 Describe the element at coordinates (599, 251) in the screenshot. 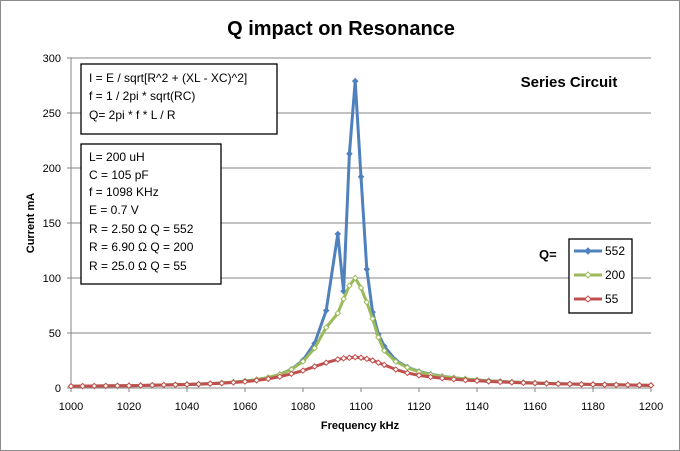

I see `legend-entry-552: 552` at that location.